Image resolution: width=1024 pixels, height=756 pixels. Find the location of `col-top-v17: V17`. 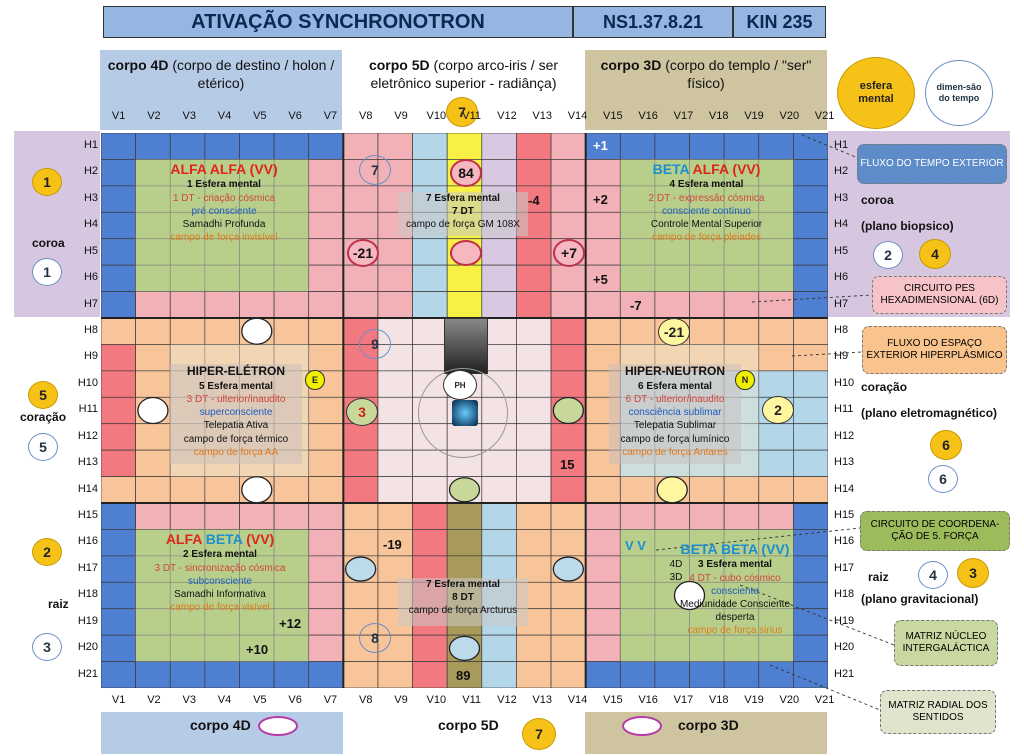

col-top-v17: V17 is located at coordinates (683, 116).